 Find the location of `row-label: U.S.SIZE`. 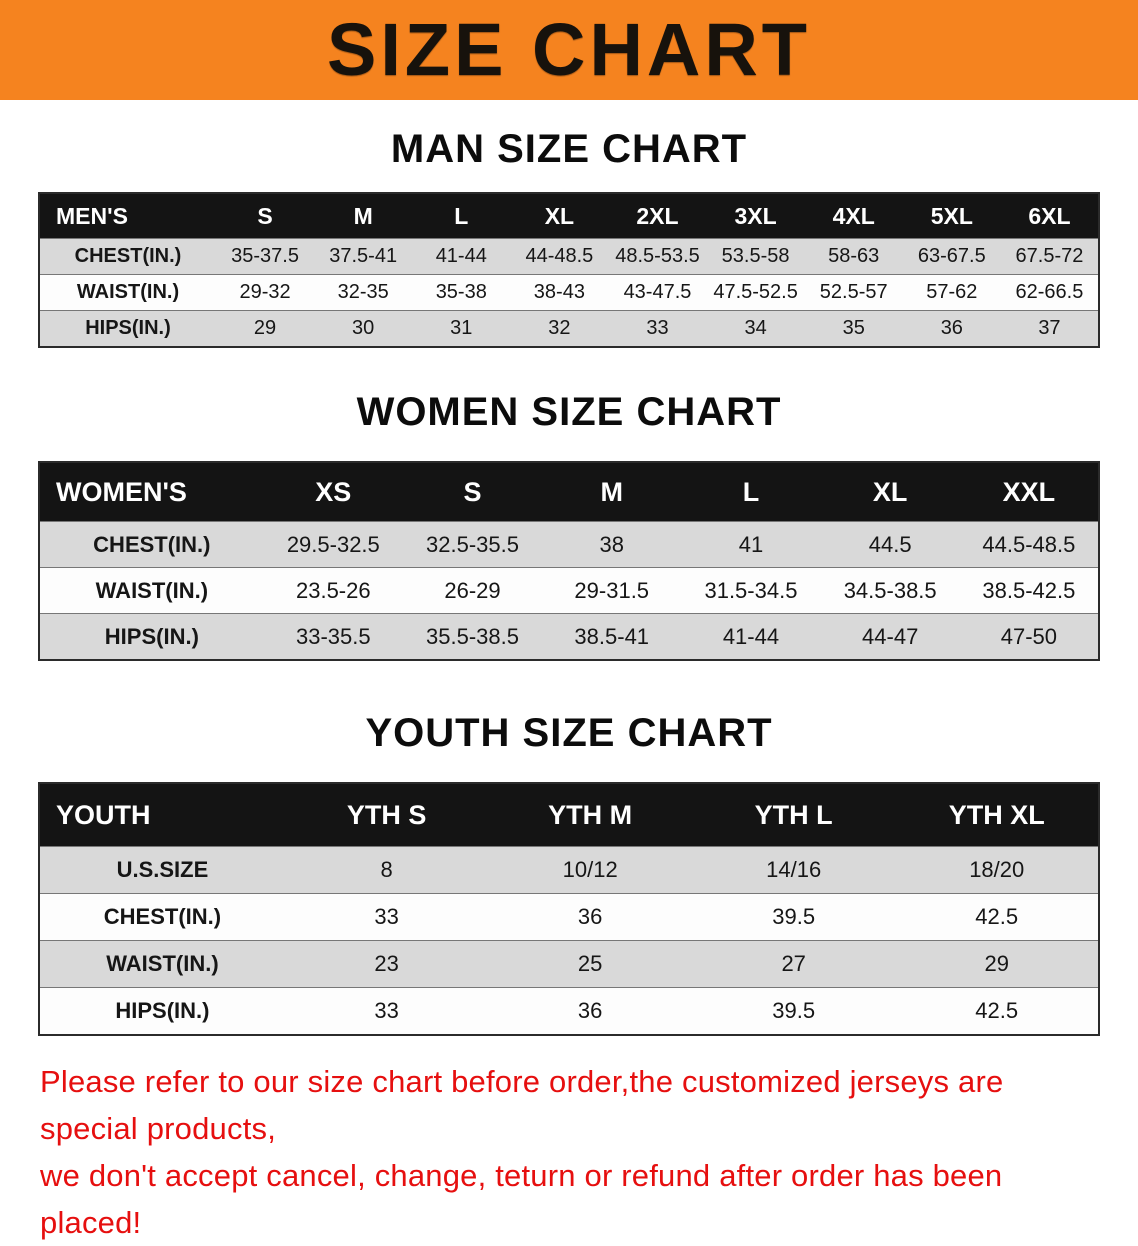

row-label: U.S.SIZE is located at coordinates (162, 870).